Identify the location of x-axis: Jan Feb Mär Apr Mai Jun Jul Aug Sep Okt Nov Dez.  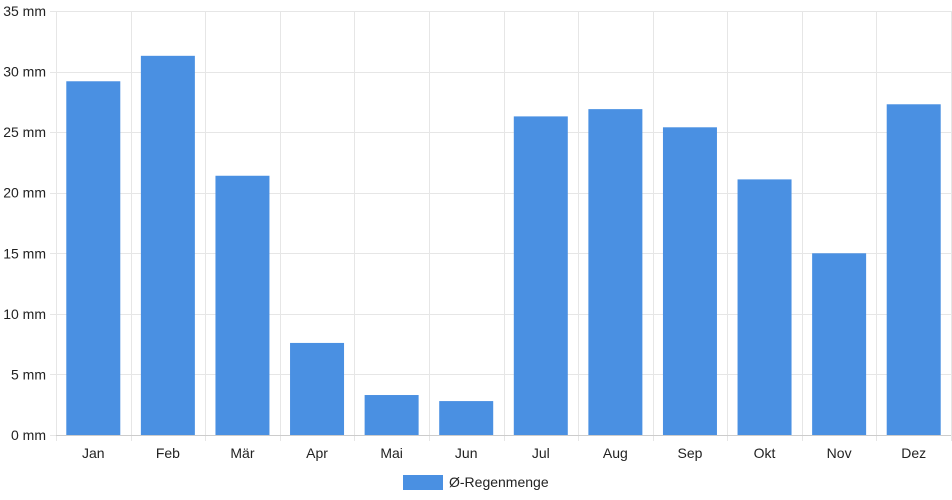
(503, 448).